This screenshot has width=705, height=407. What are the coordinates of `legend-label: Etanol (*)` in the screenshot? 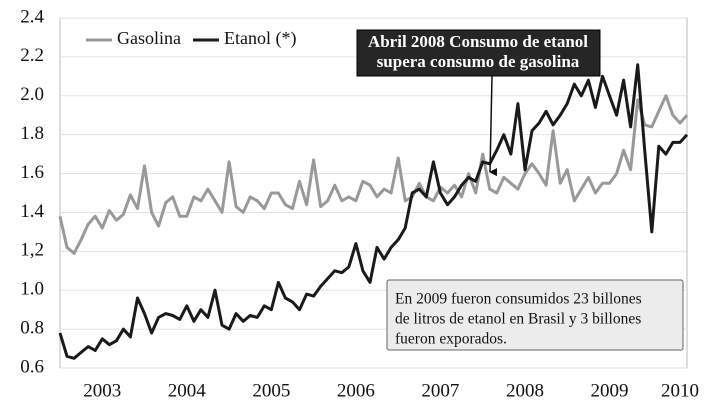 It's located at (260, 38).